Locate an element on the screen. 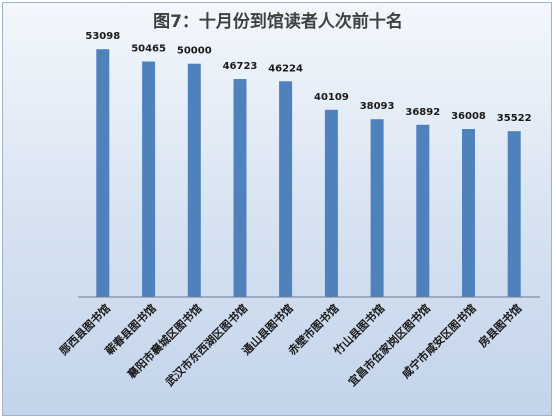  value-label-7: 38093 is located at coordinates (377, 106).